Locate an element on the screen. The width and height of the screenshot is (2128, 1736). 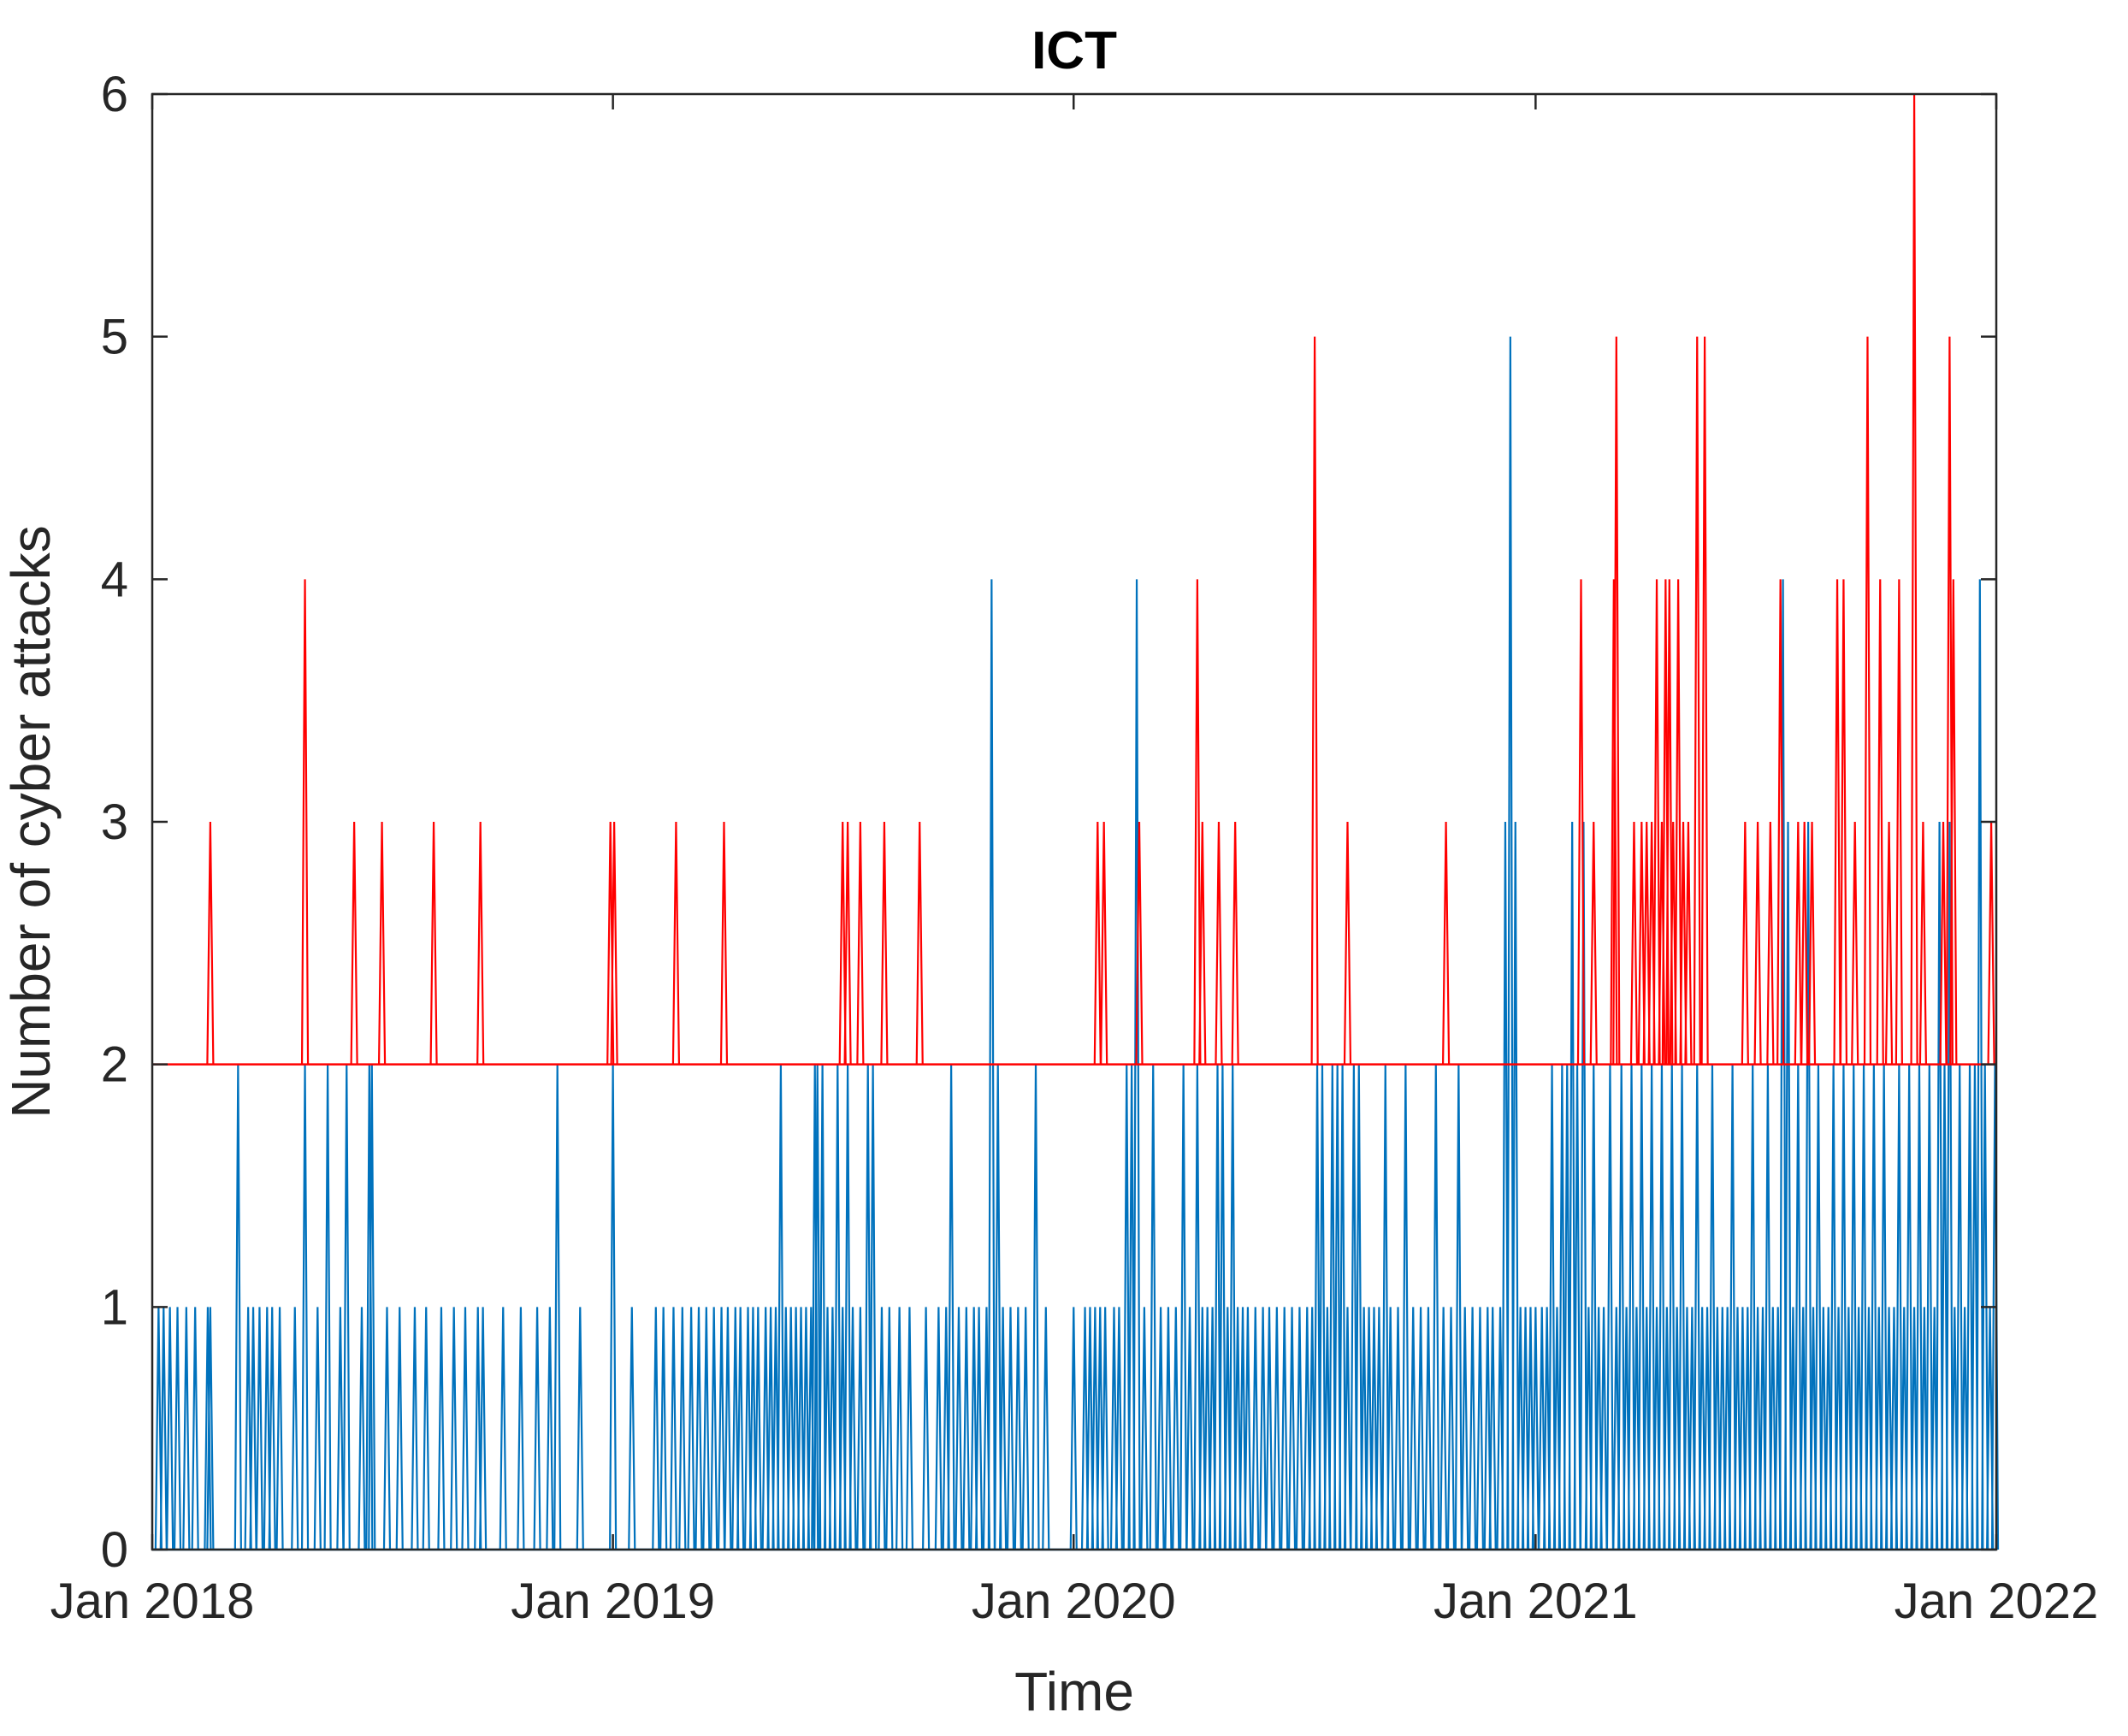
y-tick-label: 5 is located at coordinates (115, 338).